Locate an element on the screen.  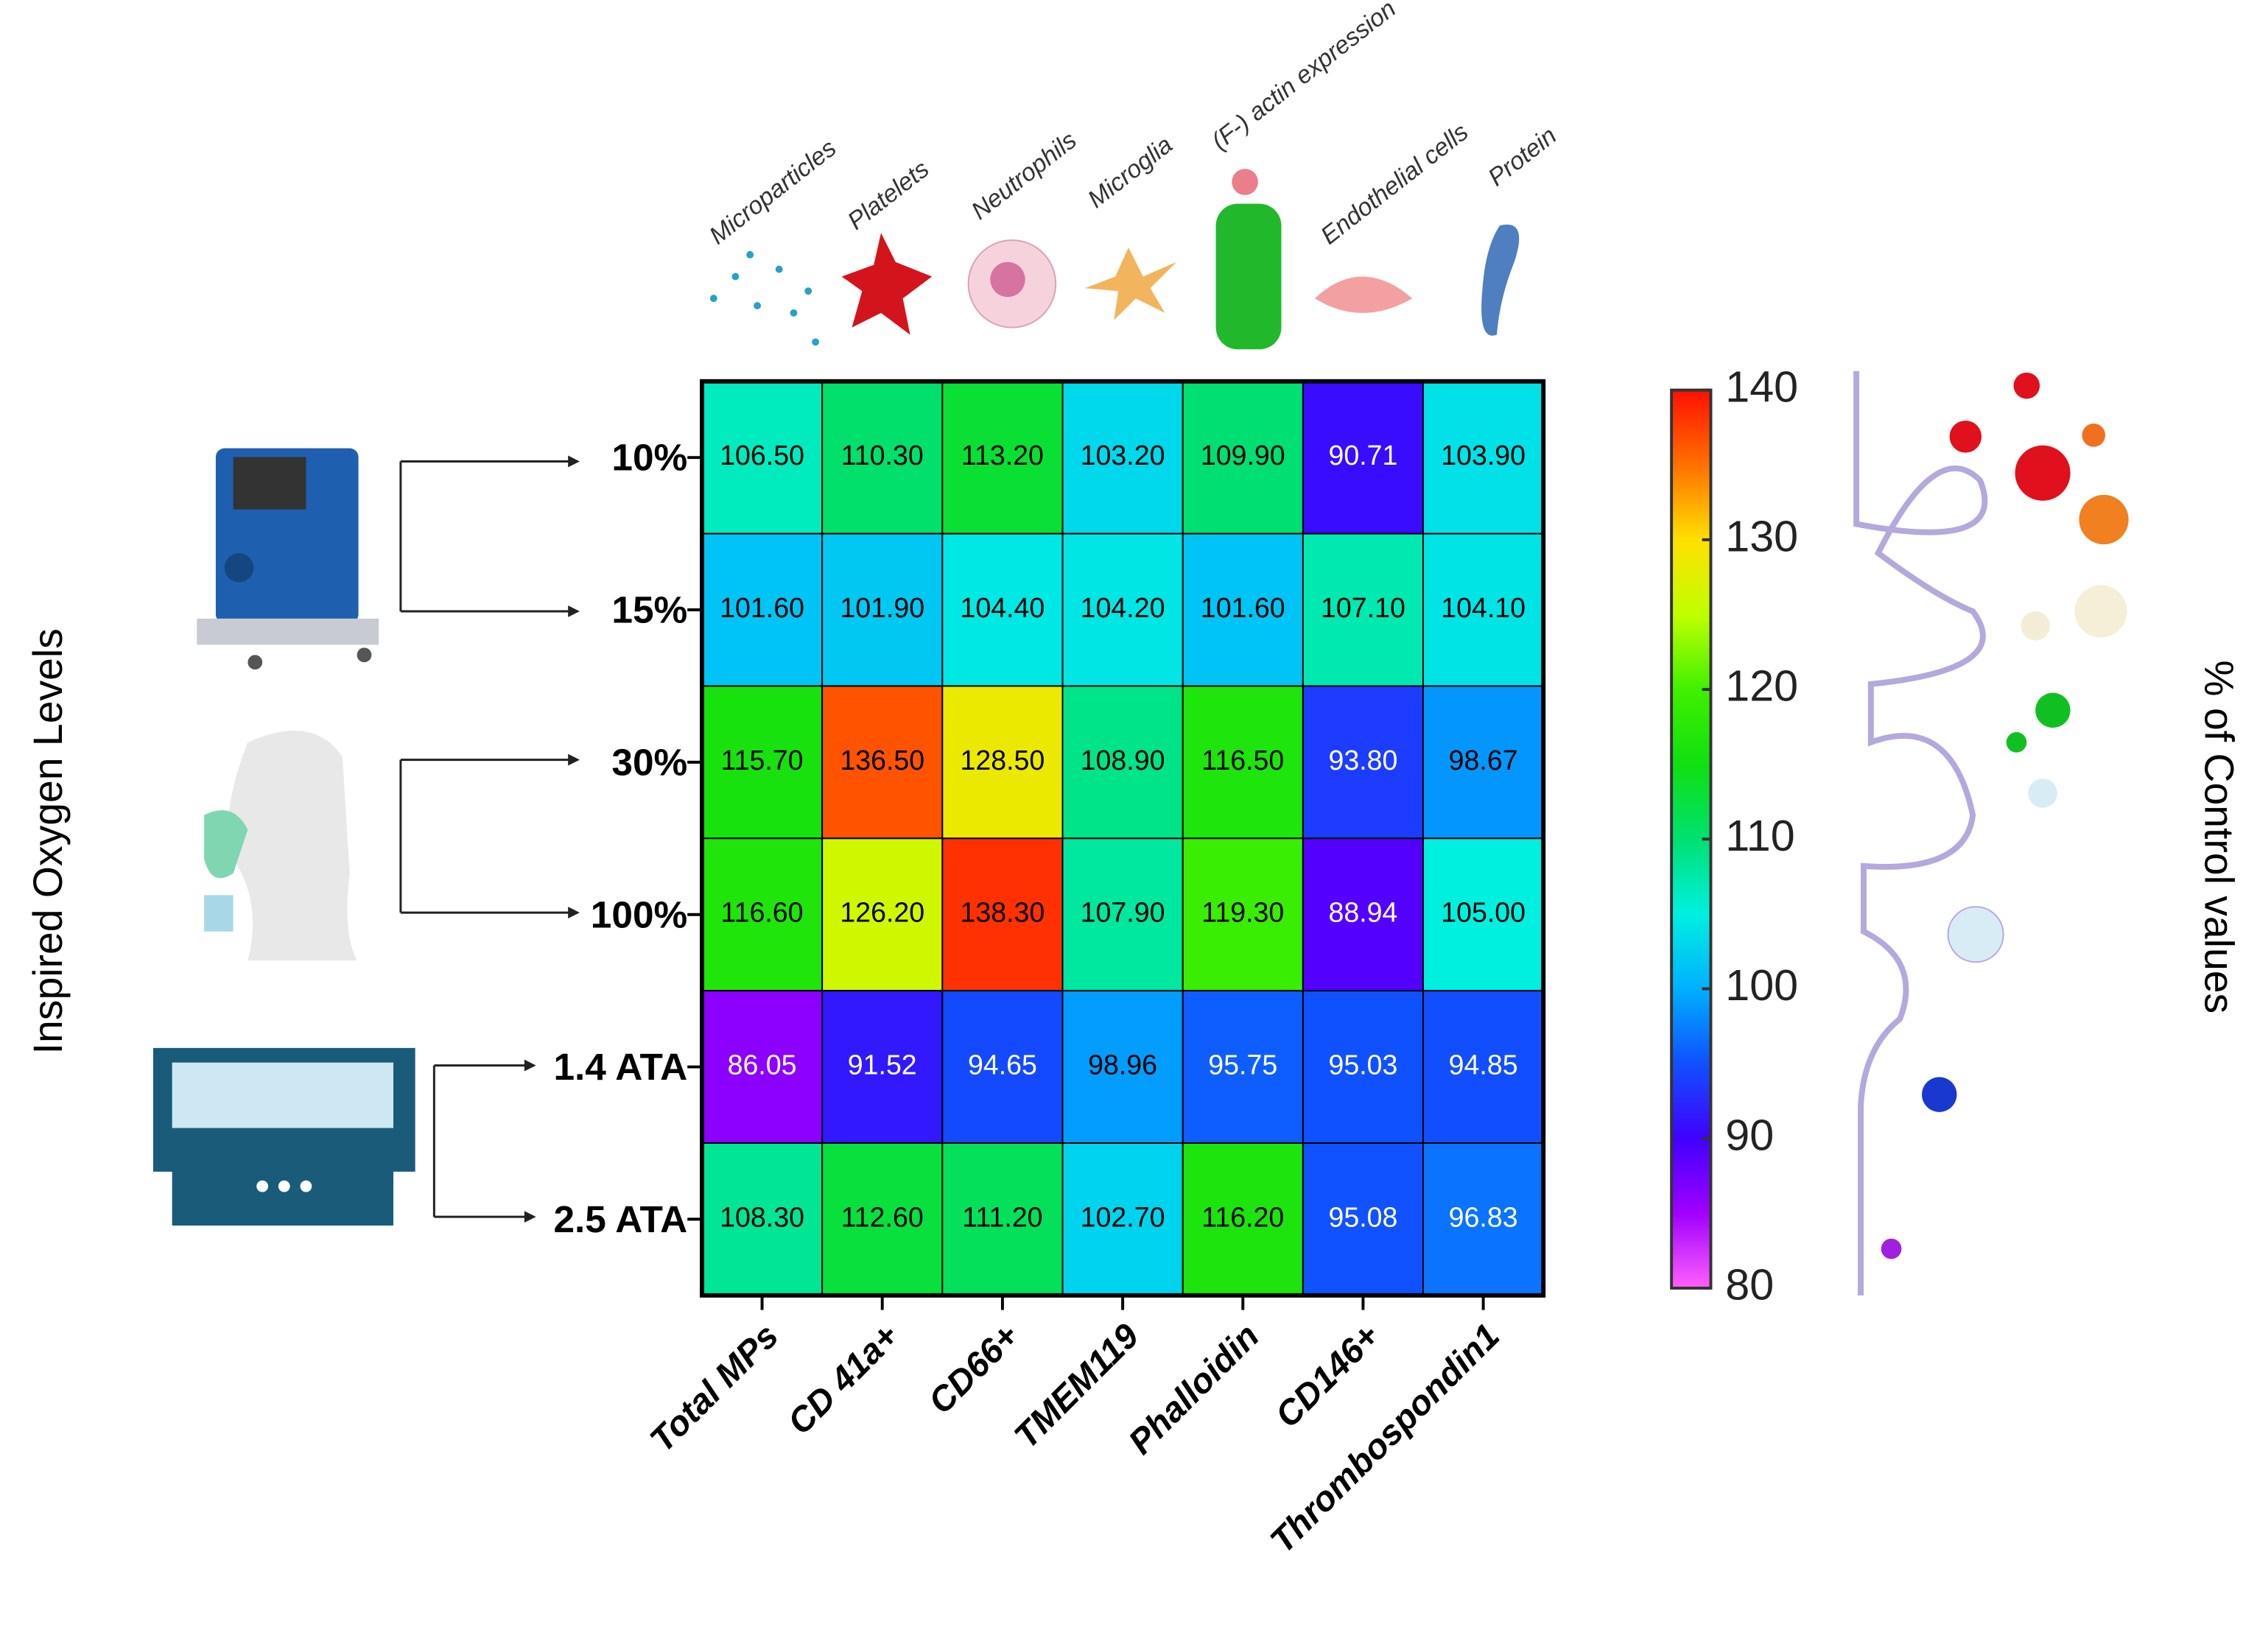
y-tick-label: 15% is located at coordinates (649, 609).